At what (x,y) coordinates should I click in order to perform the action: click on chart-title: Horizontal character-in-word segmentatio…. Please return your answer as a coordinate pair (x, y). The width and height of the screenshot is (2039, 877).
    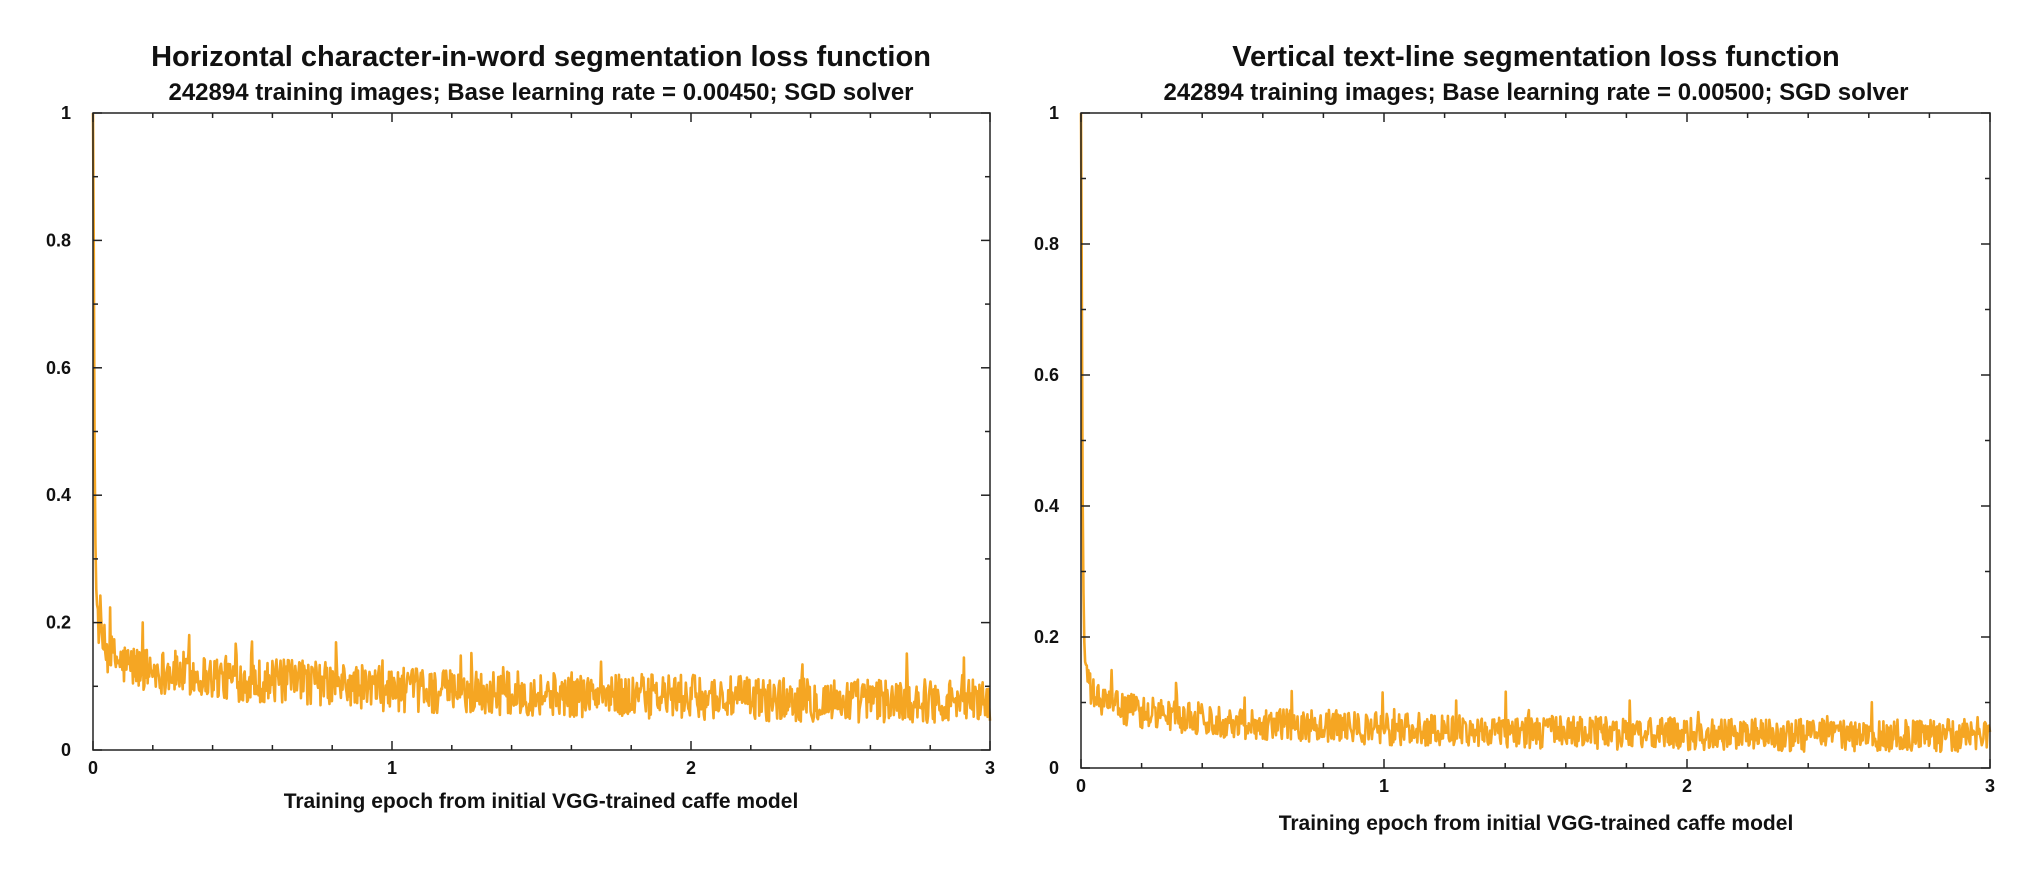
    Looking at the image, I should click on (541, 57).